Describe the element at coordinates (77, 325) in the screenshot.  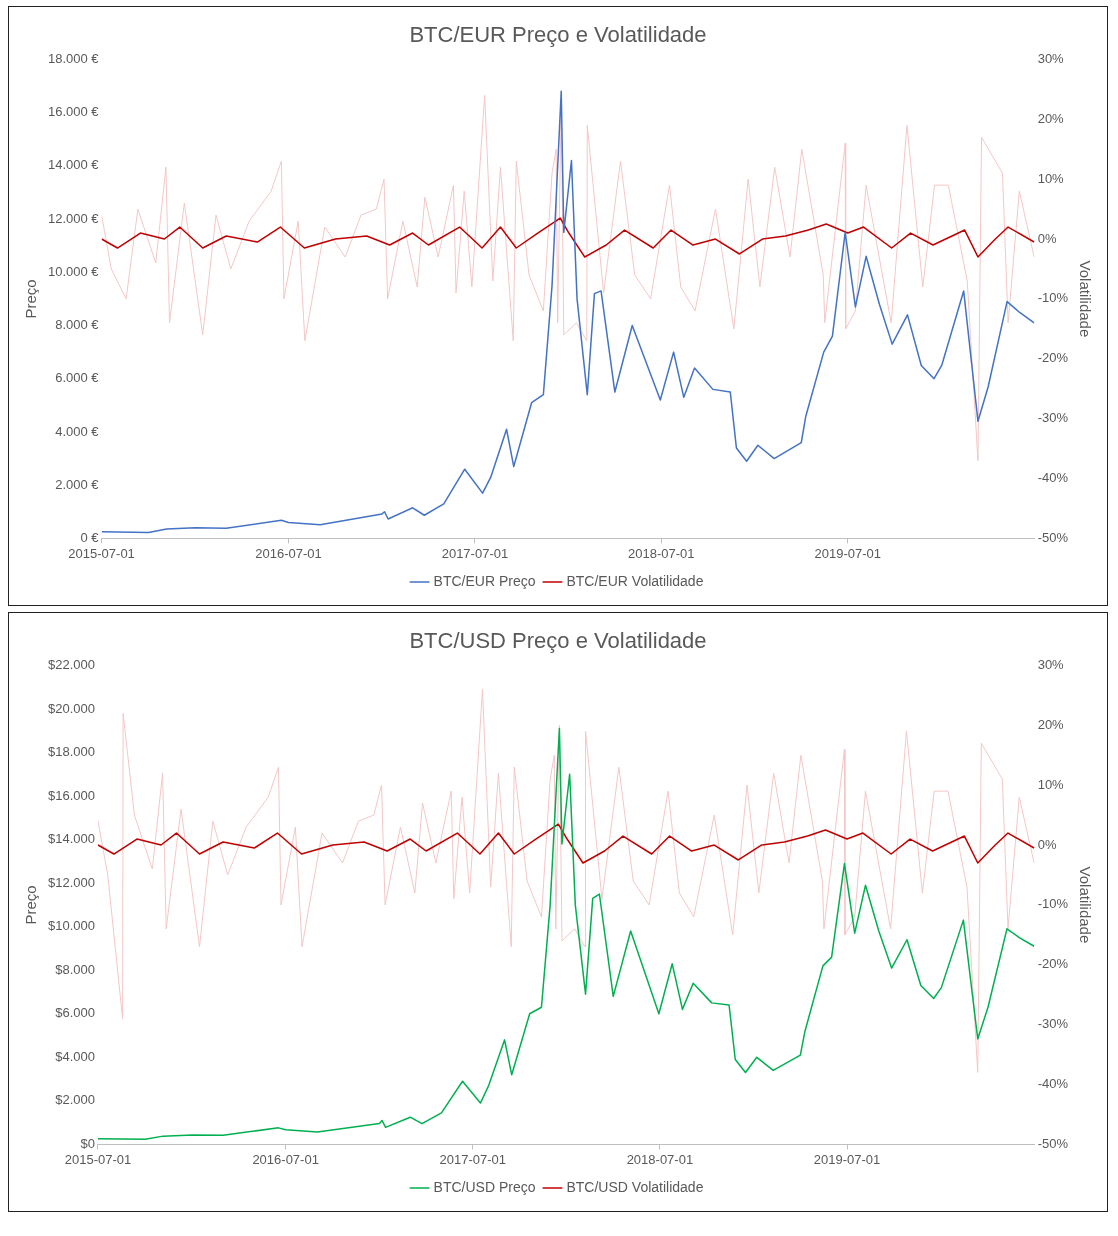
I see `y-tick-label: 8.000 €` at that location.